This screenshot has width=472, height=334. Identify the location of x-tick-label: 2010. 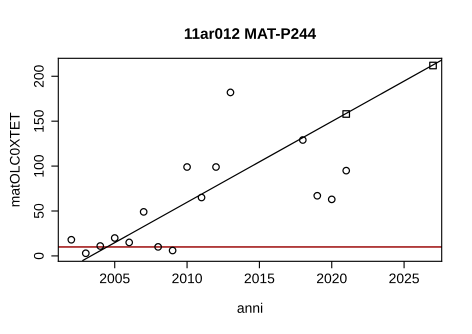
(187, 278).